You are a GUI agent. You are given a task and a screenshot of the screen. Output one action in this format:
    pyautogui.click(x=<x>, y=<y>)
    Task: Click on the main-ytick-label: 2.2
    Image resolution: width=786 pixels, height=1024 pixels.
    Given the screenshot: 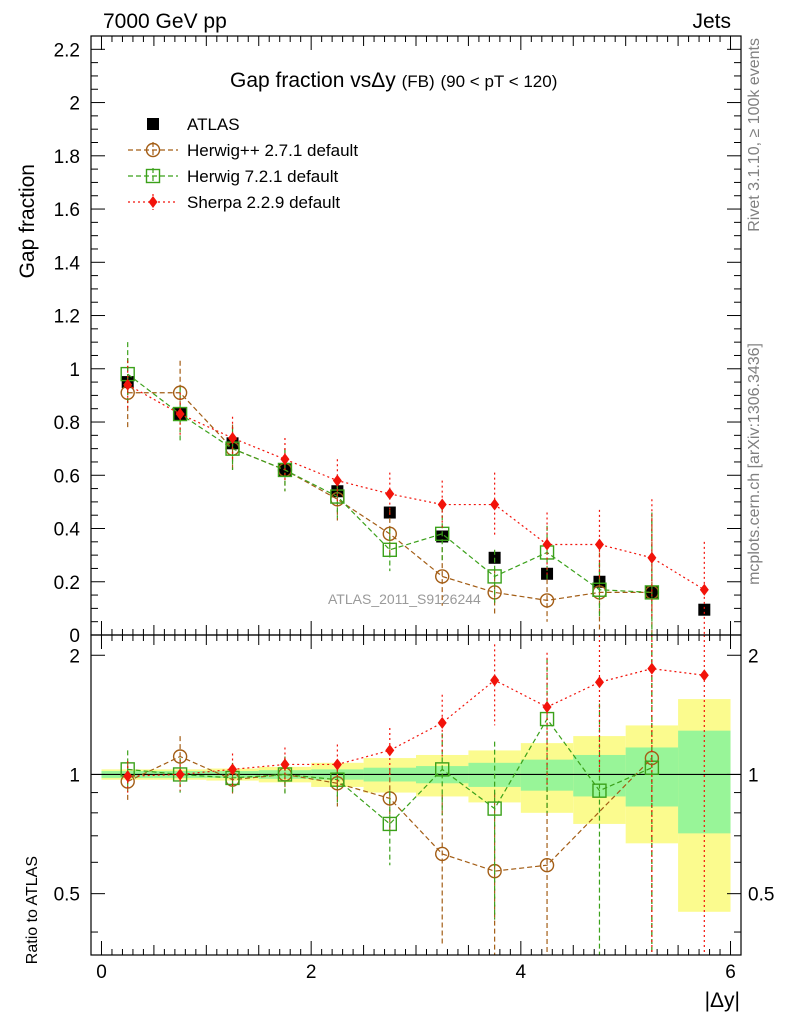 What is the action you would take?
    pyautogui.click(x=67, y=50)
    